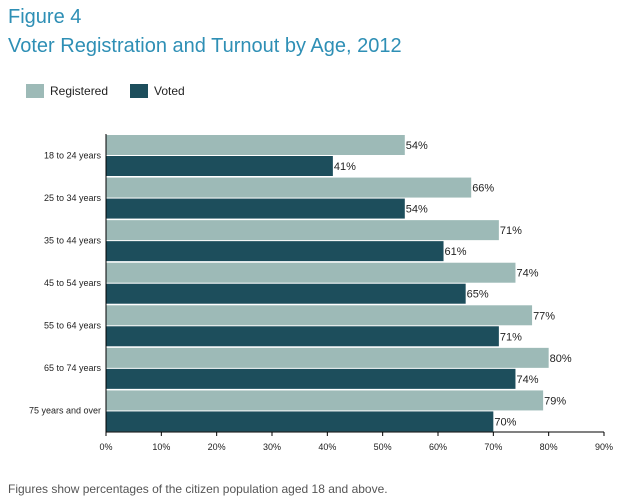 The width and height of the screenshot is (632, 504). What do you see at coordinates (511, 231) in the screenshot?
I see `data-label-registered-2: 71%` at bounding box center [511, 231].